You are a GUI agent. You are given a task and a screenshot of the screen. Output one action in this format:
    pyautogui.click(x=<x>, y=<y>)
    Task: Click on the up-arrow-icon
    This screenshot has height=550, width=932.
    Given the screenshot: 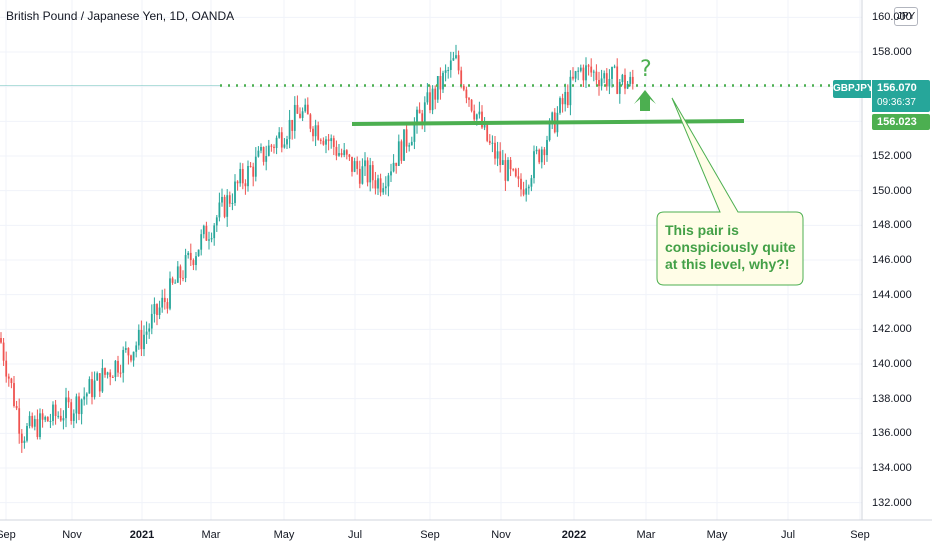 What is the action you would take?
    pyautogui.click(x=645, y=100)
    